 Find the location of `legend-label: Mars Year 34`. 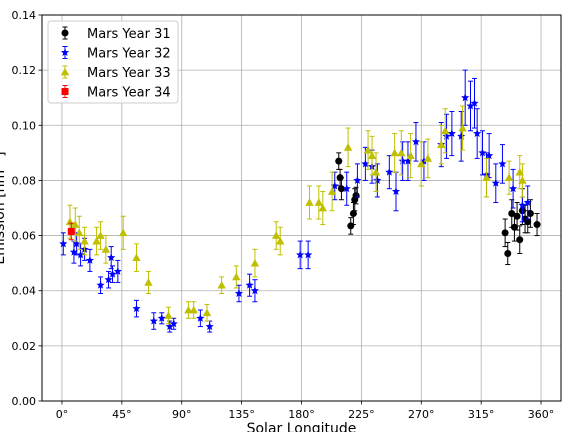

legend-label: Mars Year 34 is located at coordinates (129, 93).